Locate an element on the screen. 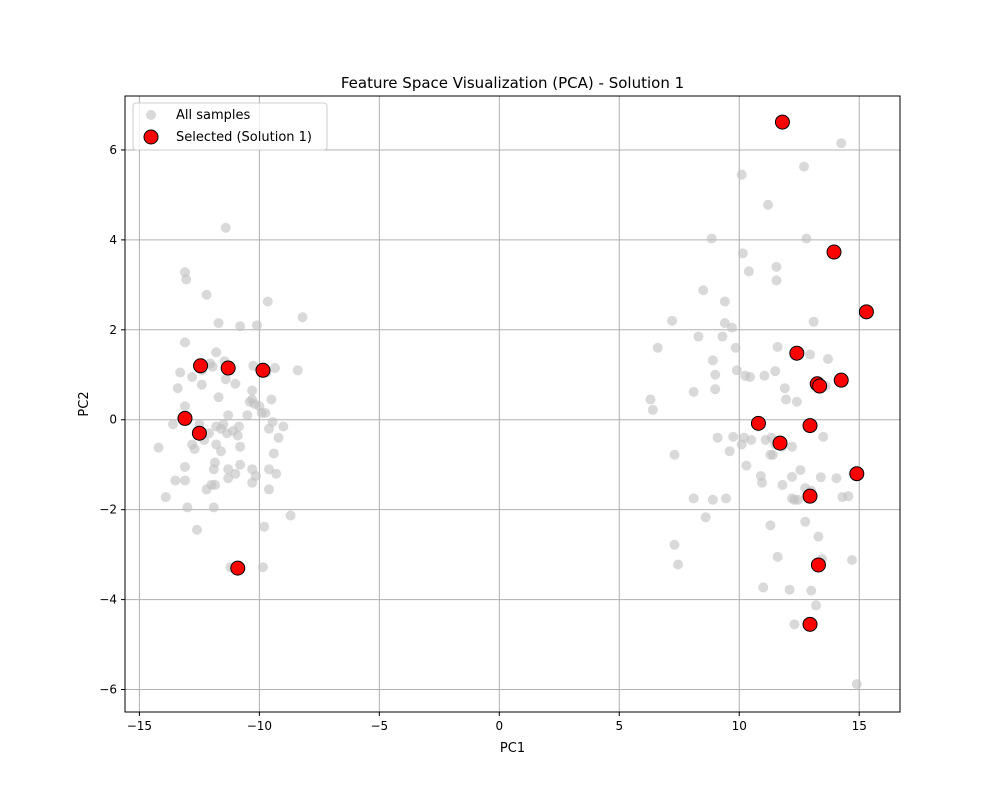  x-tick-label: 0 is located at coordinates (499, 726).